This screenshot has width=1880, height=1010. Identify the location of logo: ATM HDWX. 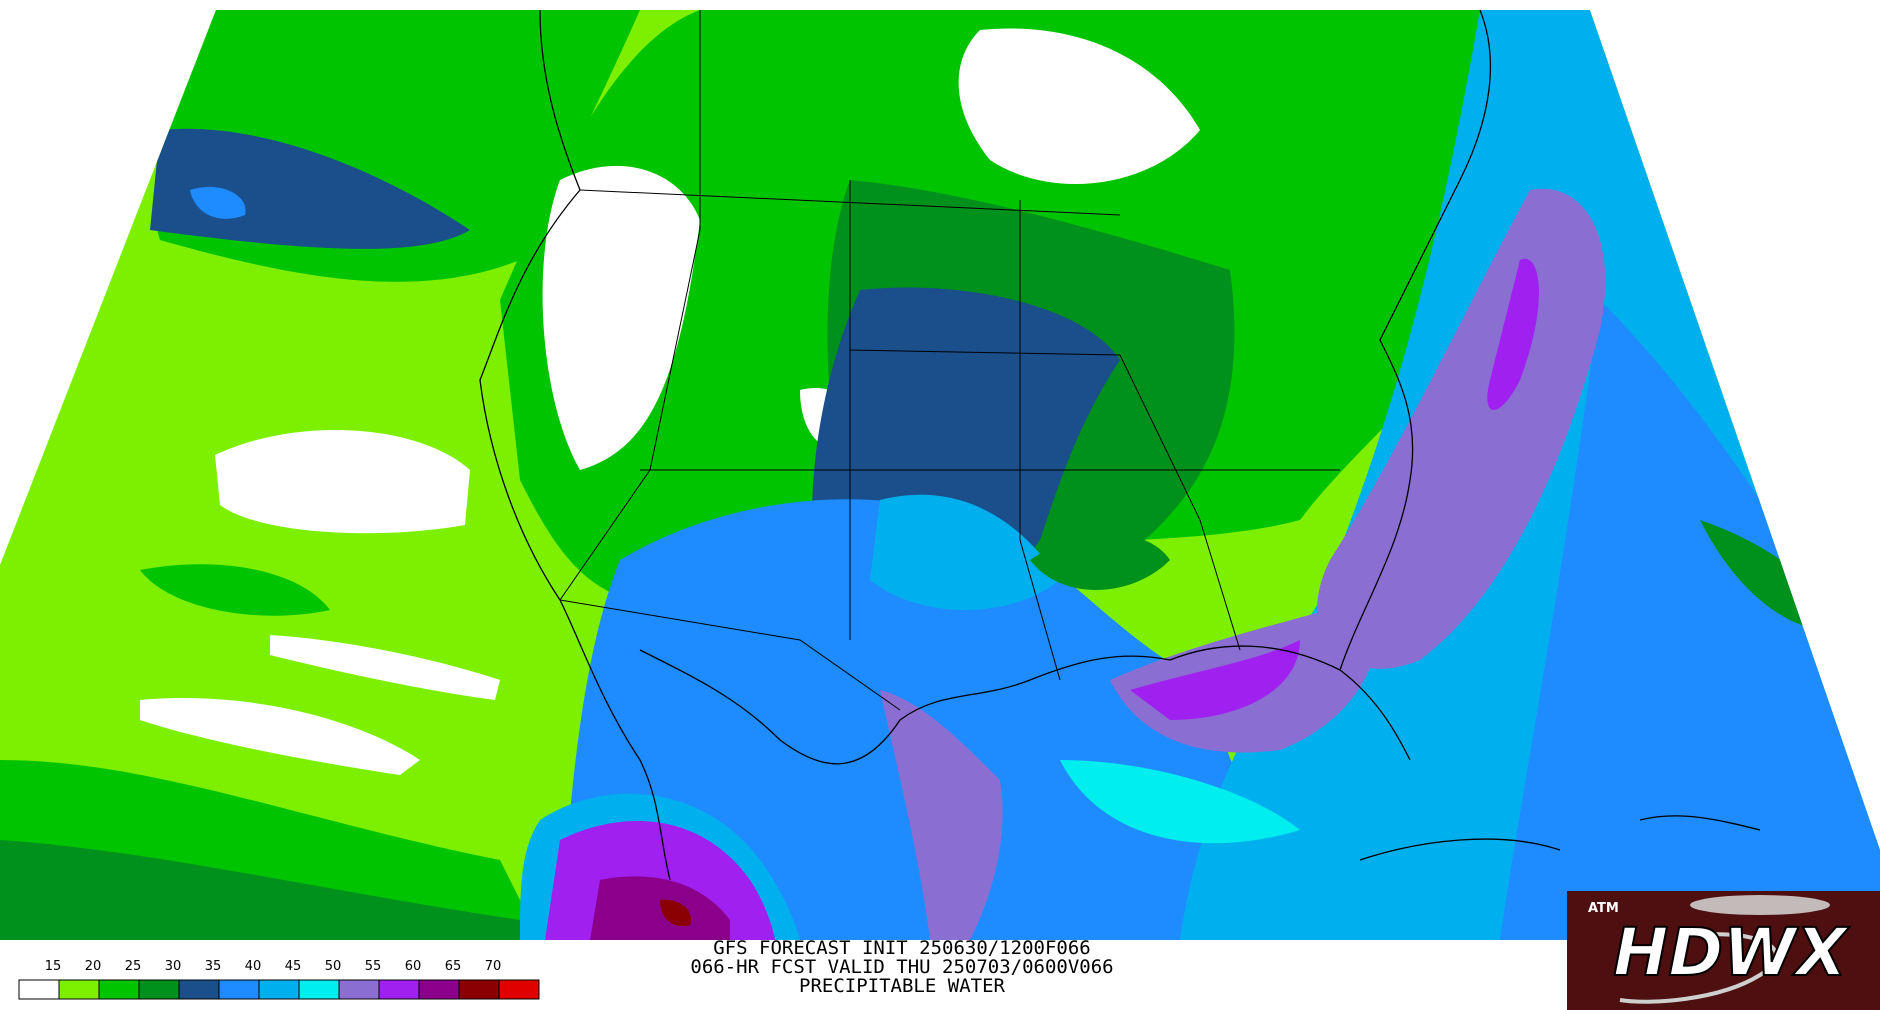
(1723, 950).